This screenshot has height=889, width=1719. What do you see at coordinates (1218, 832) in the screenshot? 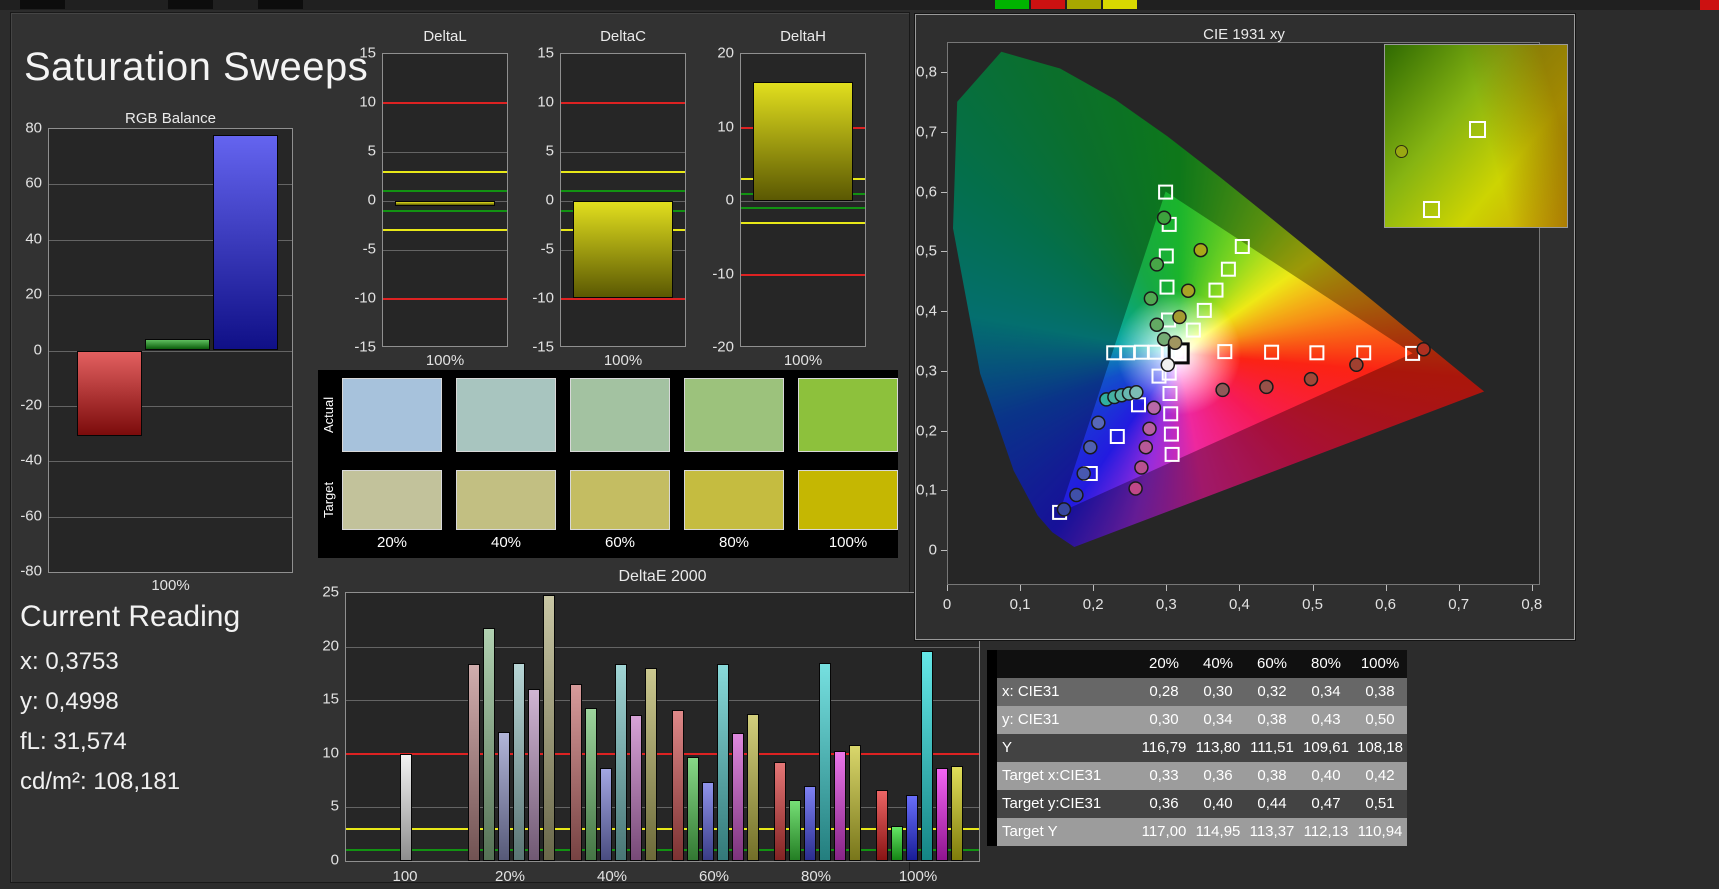
I see `table-cell: 114,95` at bounding box center [1218, 832].